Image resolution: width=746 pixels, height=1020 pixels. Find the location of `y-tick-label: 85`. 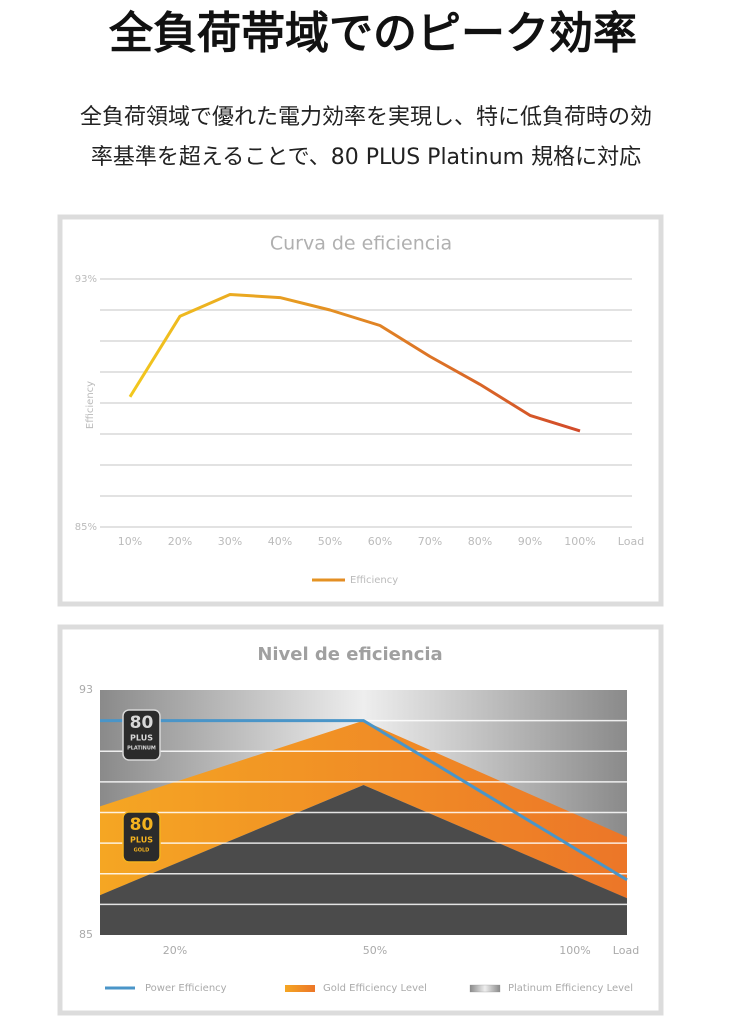

y-tick-label: 85 is located at coordinates (86, 934).